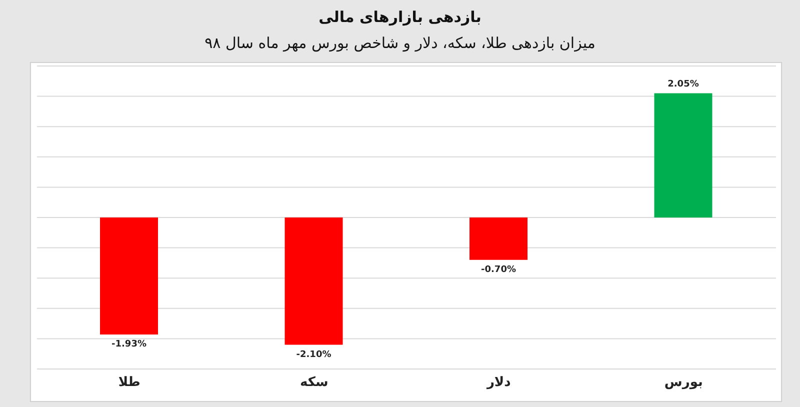 Image resolution: width=800 pixels, height=407 pixels. Describe the element at coordinates (400, 43) in the screenshot. I see `chart-subtitle: میزان بازدهی طلا، سکه، دلار و شاخص بورس مهر ماه سال ۹۸` at that location.